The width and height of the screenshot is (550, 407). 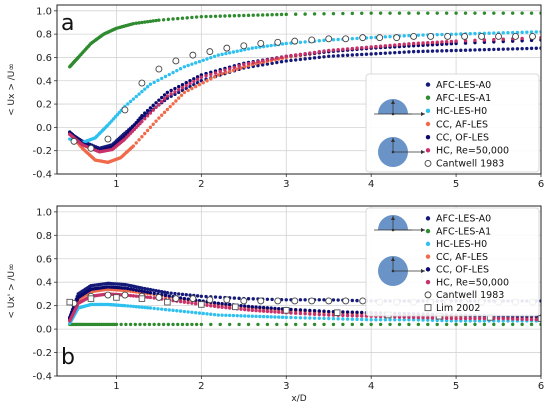 What do you see at coordinates (201, 386) in the screenshot?
I see `x-tick-label: 2` at bounding box center [201, 386].